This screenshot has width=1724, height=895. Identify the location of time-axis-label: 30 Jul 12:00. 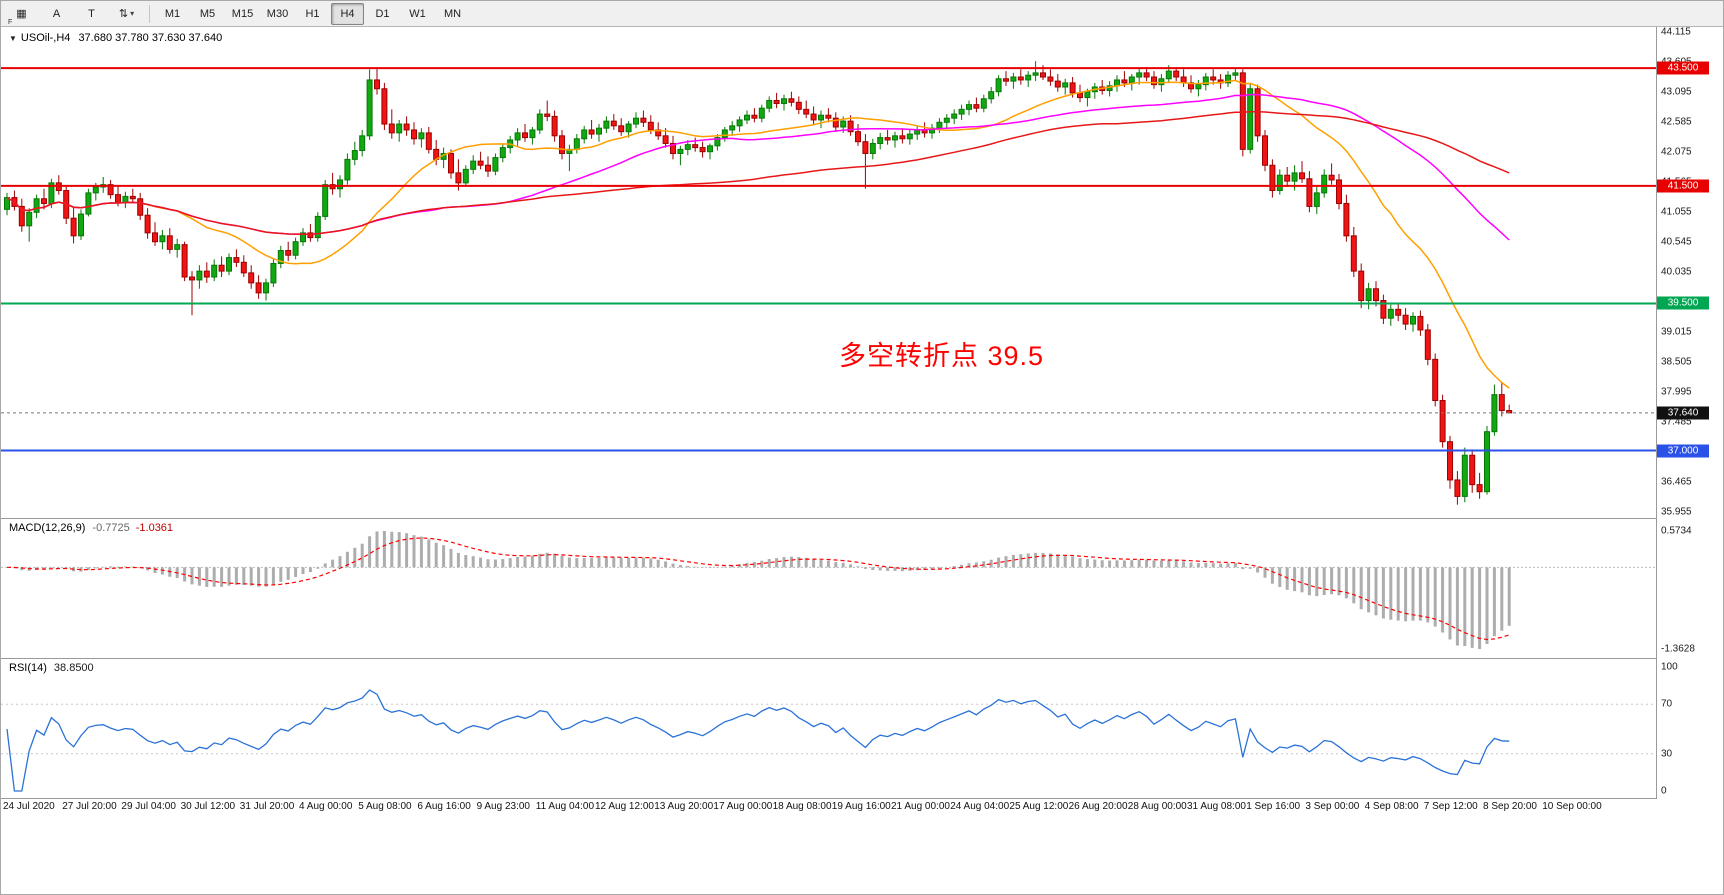
(208, 806).